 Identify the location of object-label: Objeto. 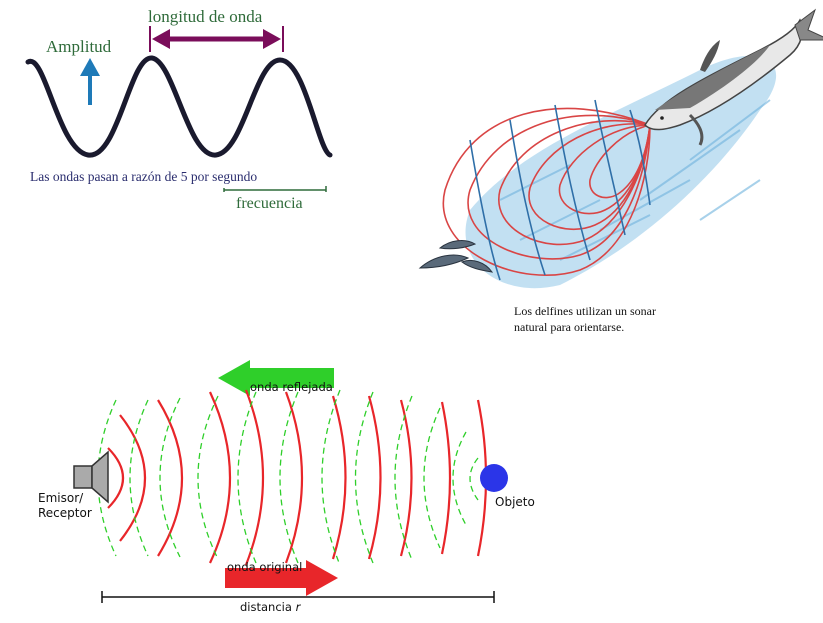
(515, 502).